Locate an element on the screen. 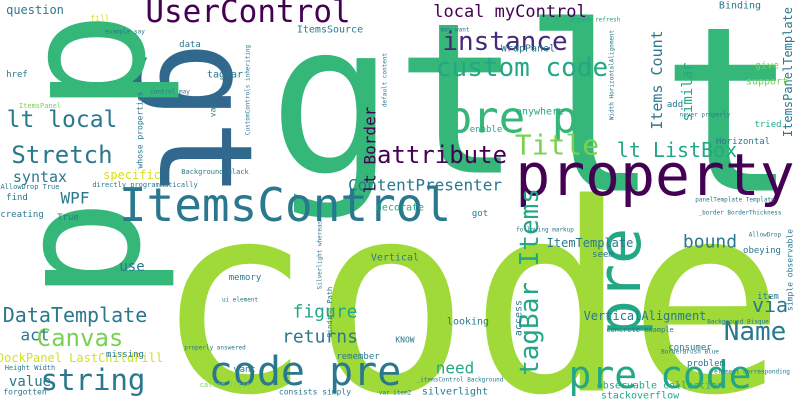  word: missing is located at coordinates (125, 355).